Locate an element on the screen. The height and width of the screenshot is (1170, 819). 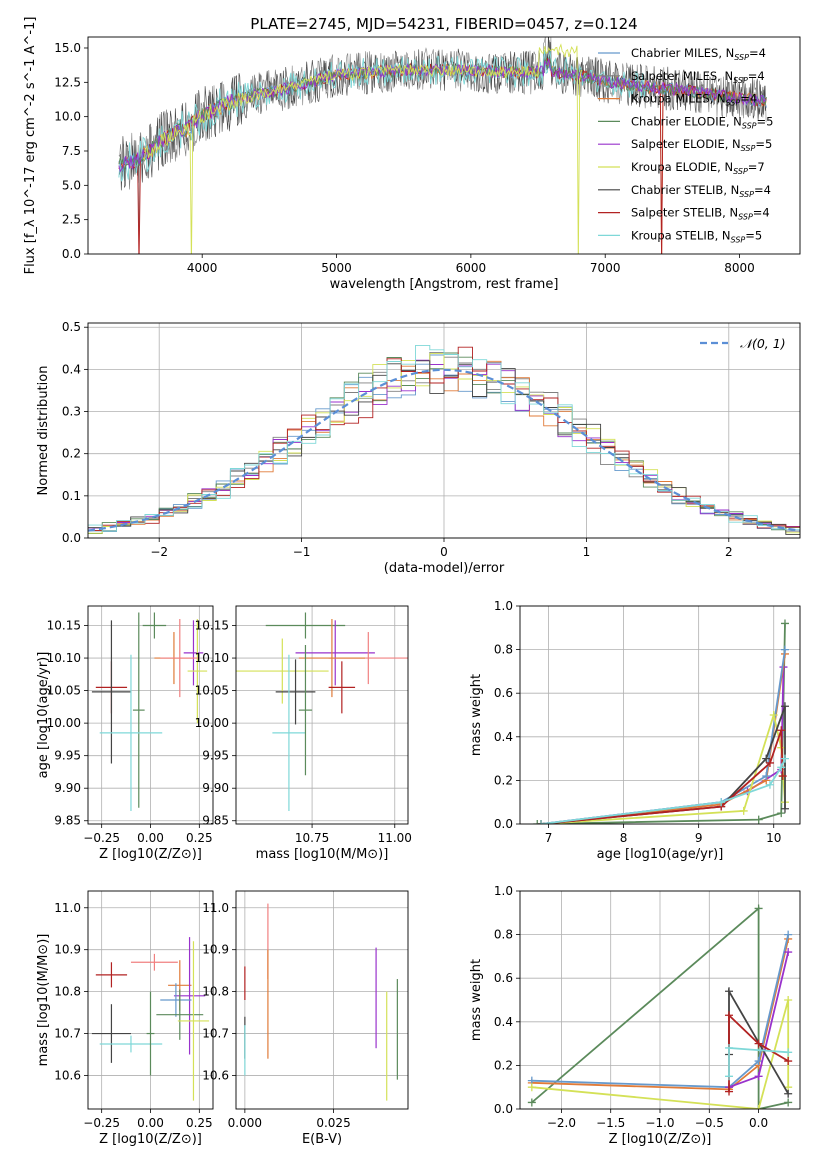
x-tick-label: 8000 is located at coordinates (739, 268).